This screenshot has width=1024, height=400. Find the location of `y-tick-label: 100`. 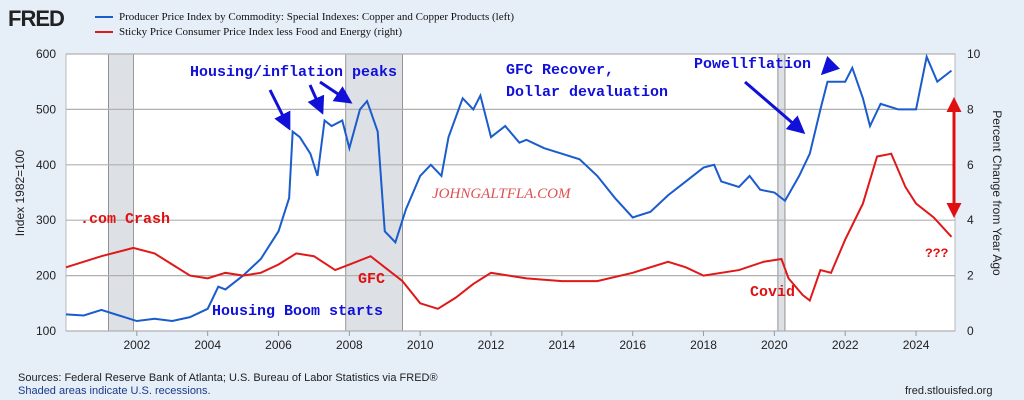

y-tick-label: 100 is located at coordinates (46, 331).